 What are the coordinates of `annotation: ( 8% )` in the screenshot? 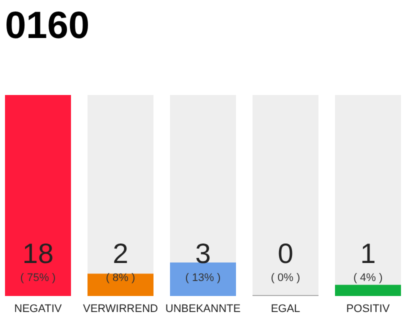 It's located at (121, 278).